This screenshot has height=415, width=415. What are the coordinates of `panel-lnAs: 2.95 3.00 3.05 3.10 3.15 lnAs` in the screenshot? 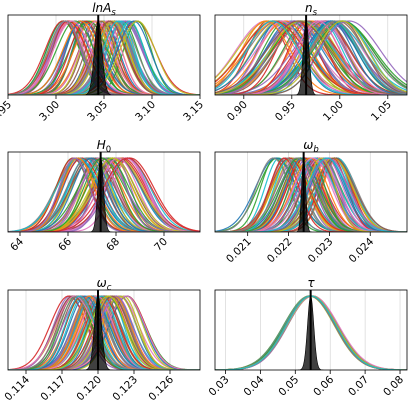 It's located at (103, 62).